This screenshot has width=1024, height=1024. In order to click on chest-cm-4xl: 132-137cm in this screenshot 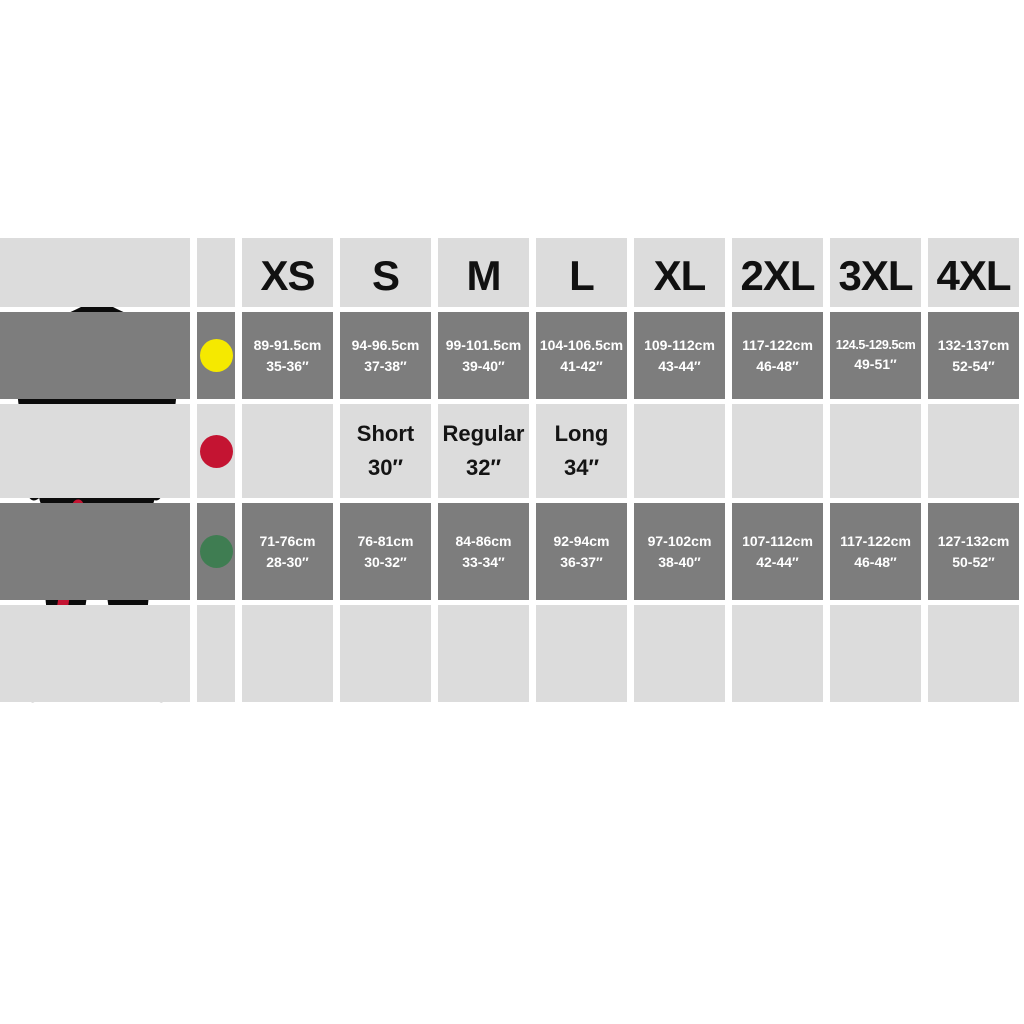, I will do `click(973, 344)`.